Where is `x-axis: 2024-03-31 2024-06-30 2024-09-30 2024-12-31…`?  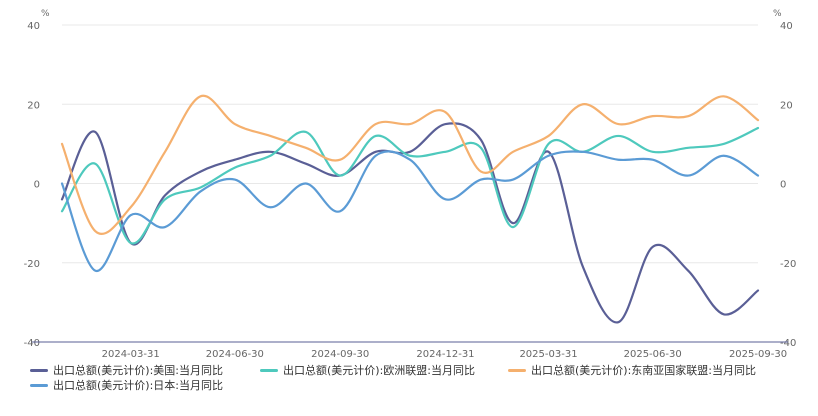 x-axis: 2024-03-31 2024-06-30 2024-09-30 2024-12-31… is located at coordinates (410, 350).